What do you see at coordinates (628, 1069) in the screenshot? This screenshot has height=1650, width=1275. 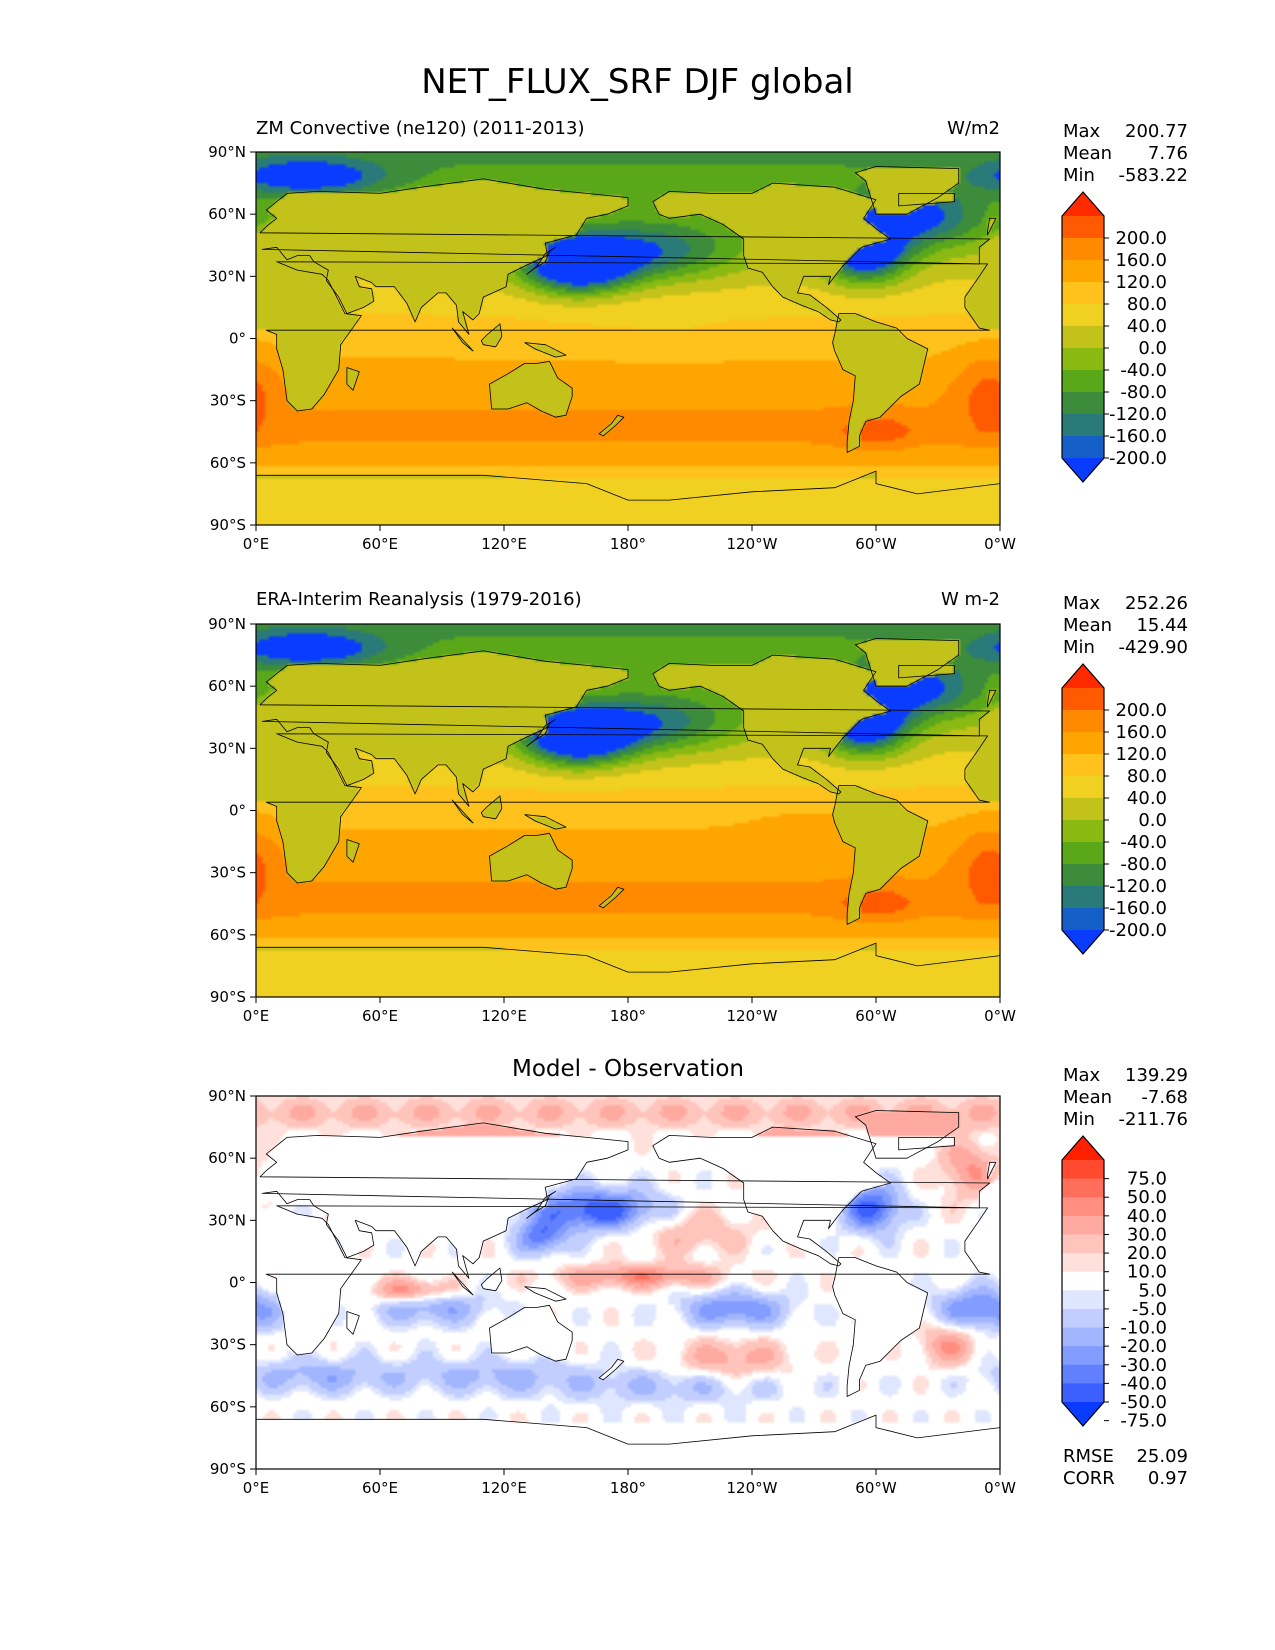 I see `panel-title: Model - Observation` at bounding box center [628, 1069].